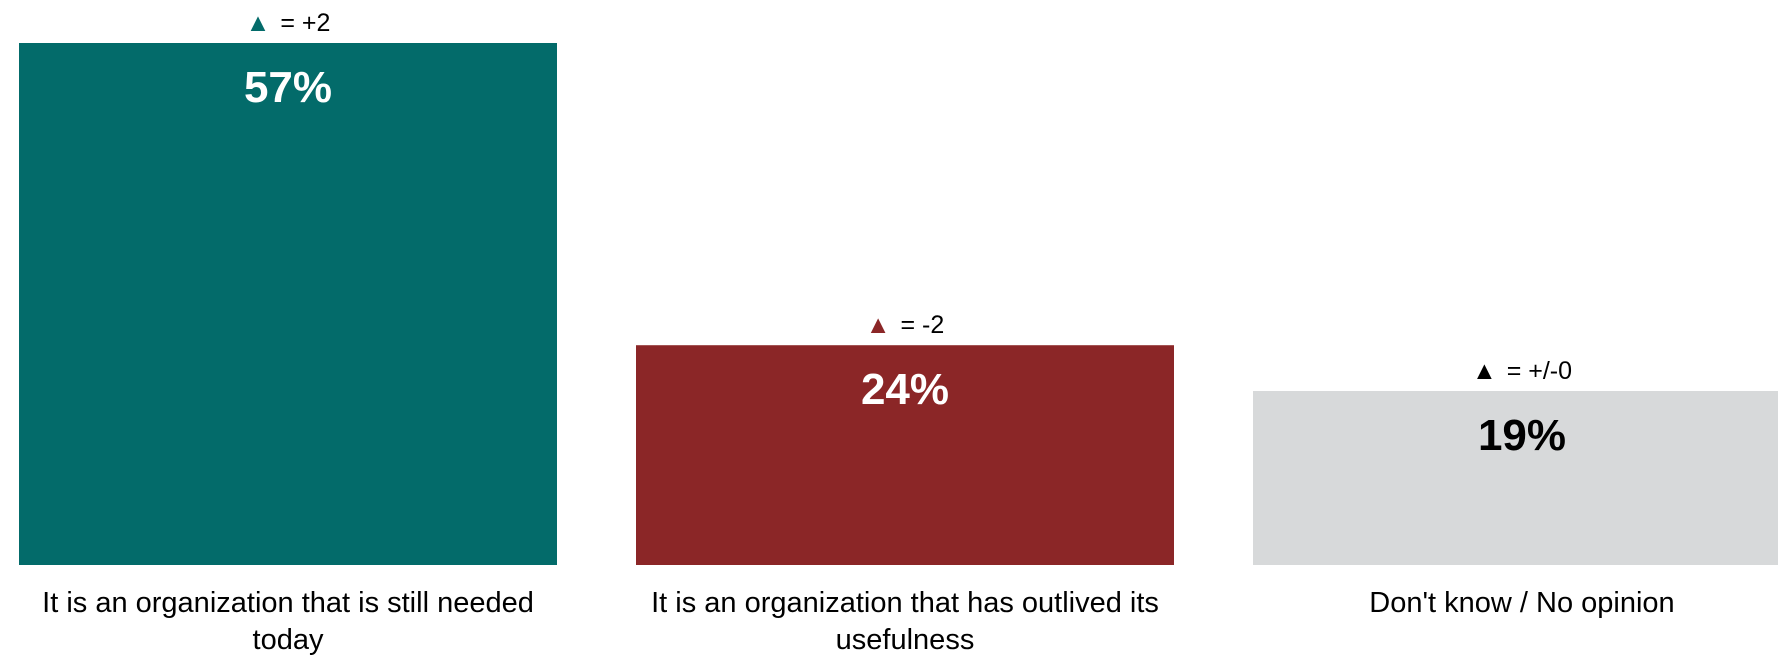 The image size is (1778, 657). I want to click on value-label-1: 57%, so click(288, 87).